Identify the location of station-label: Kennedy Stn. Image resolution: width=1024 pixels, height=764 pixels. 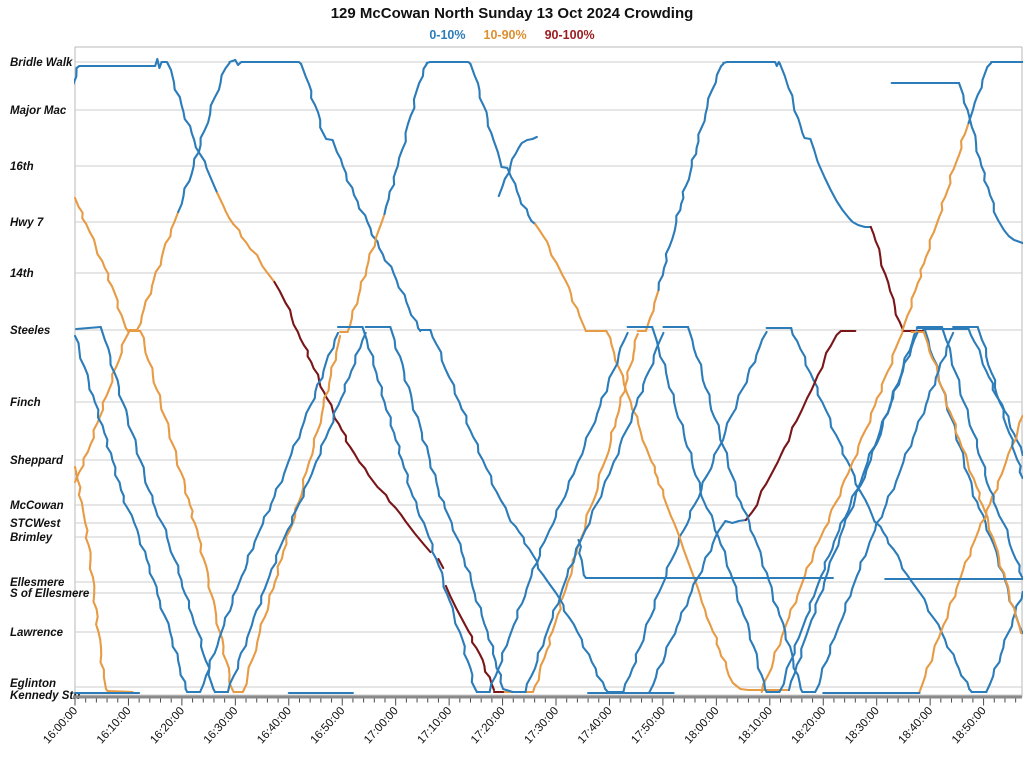
(45, 696).